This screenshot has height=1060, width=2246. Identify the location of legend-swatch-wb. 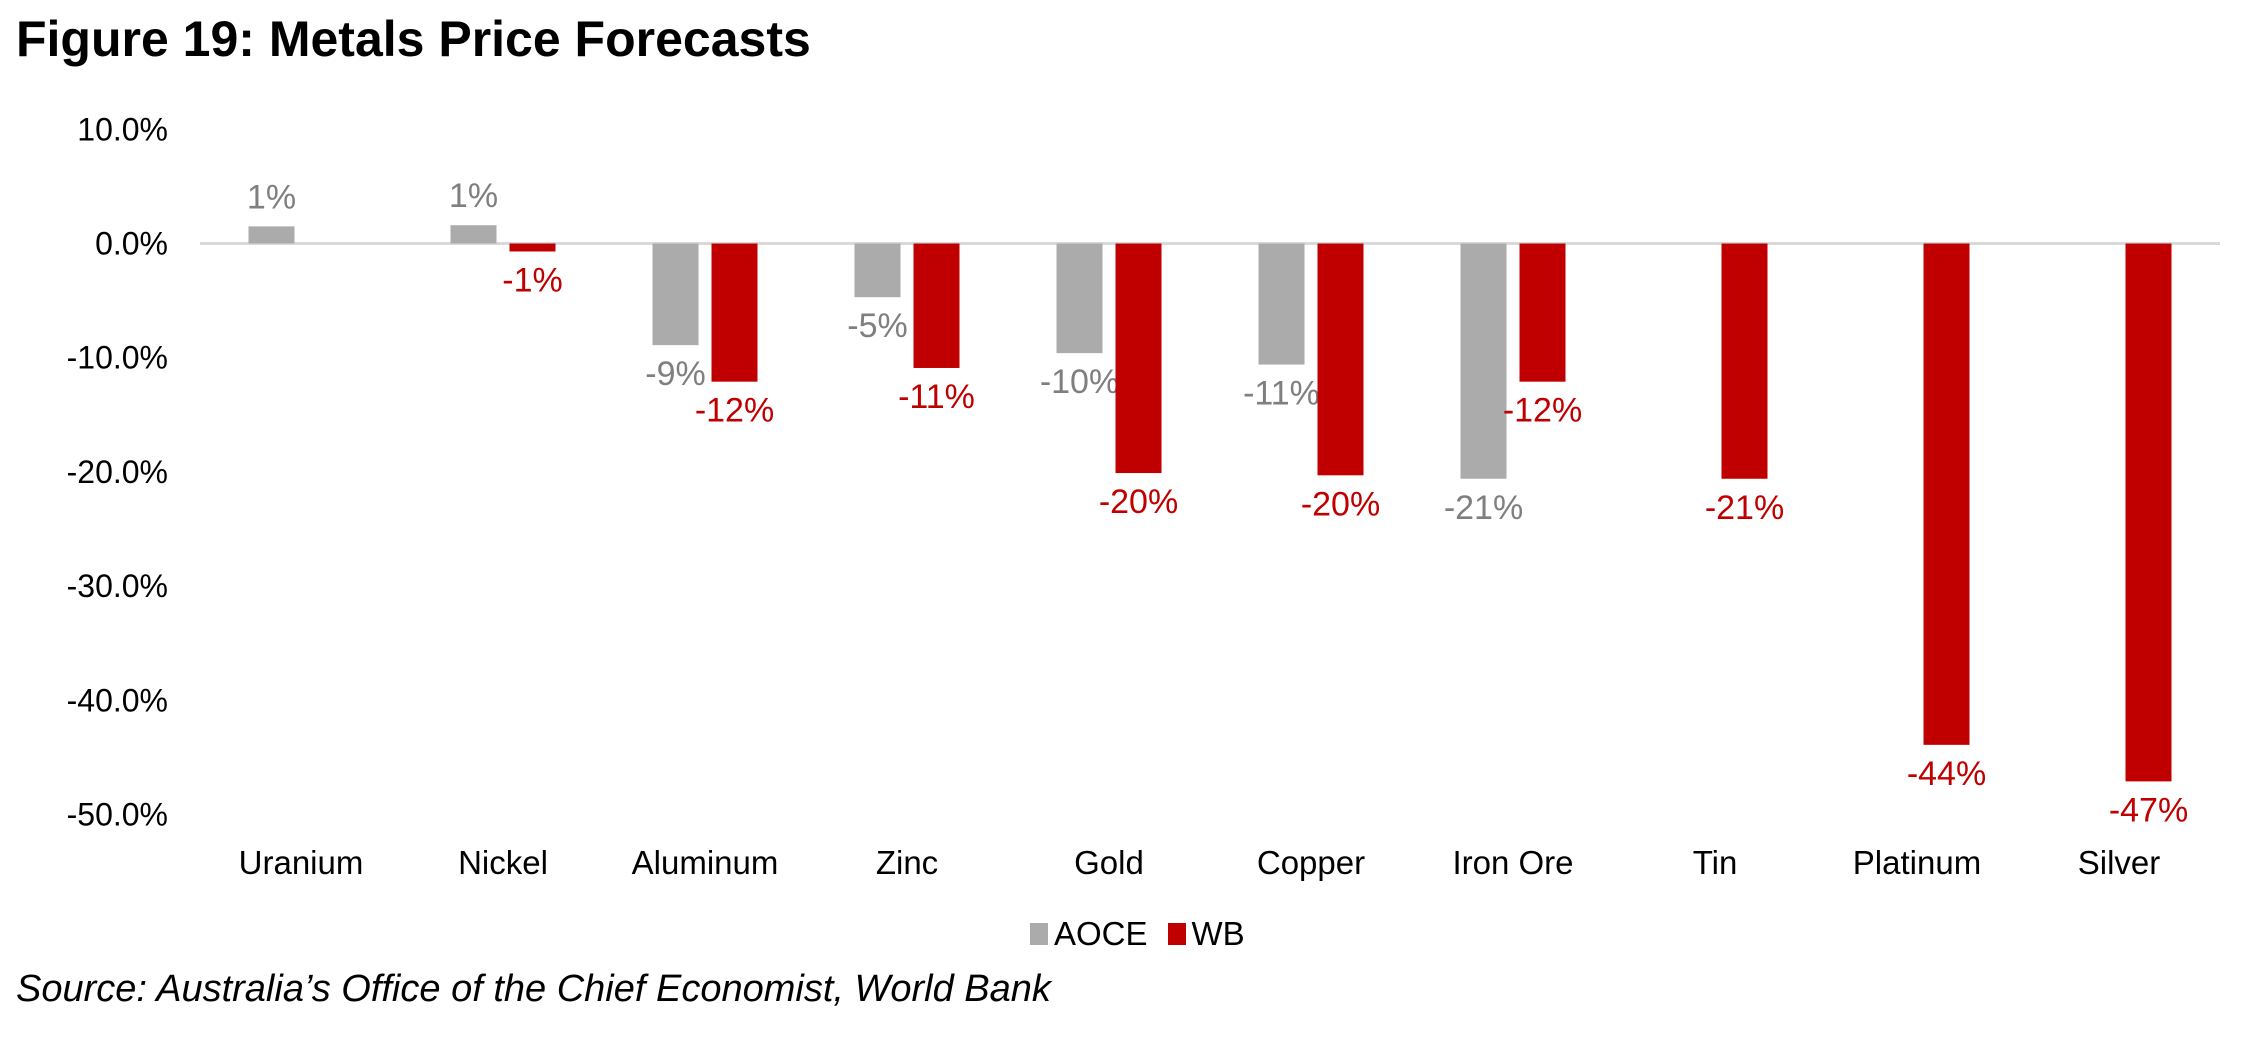
(1176, 934).